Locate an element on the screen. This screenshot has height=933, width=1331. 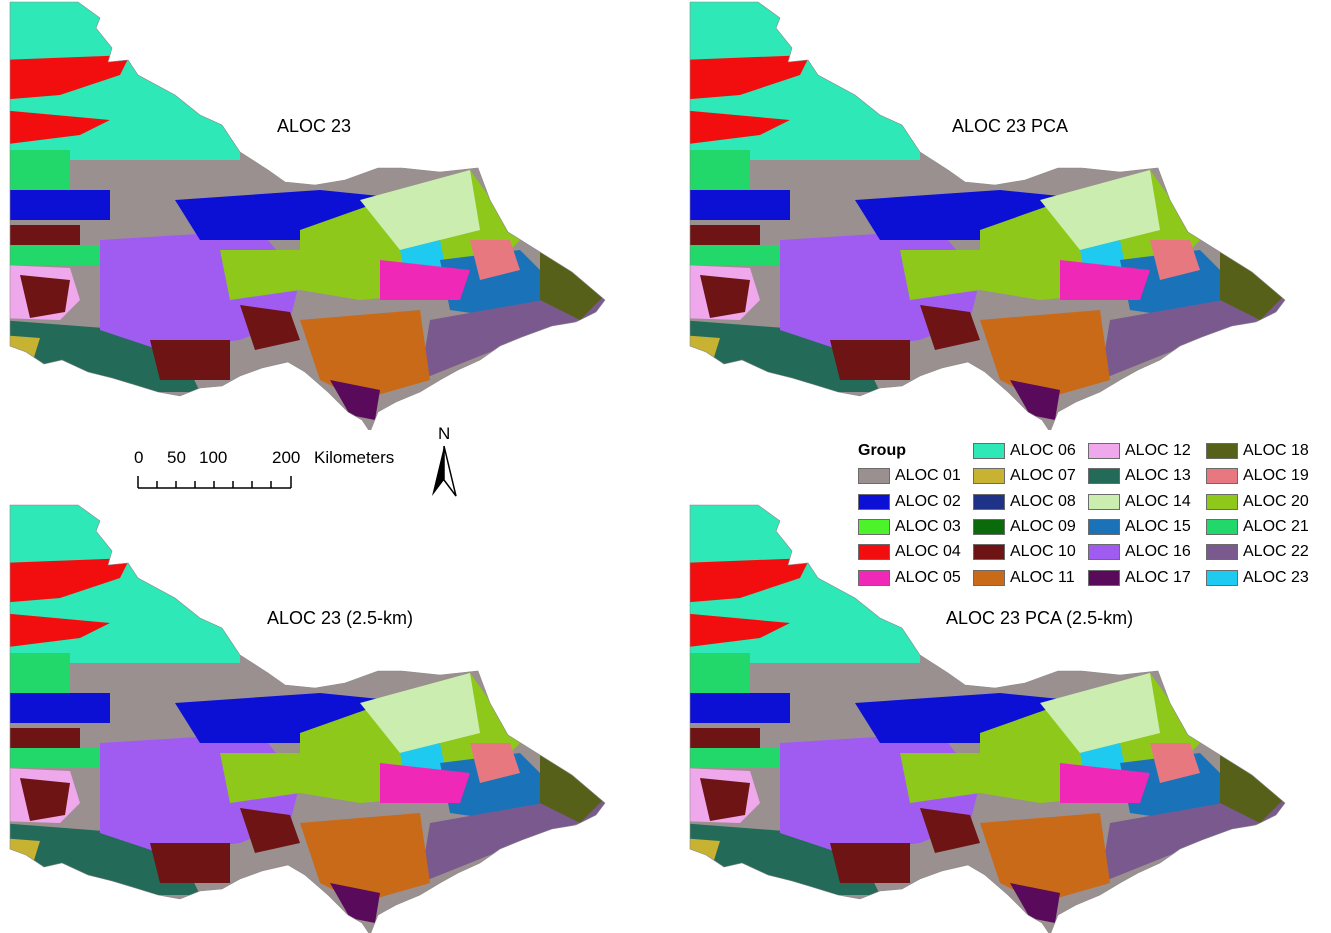
legend-item: ALOC 23 is located at coordinates (1257, 578).